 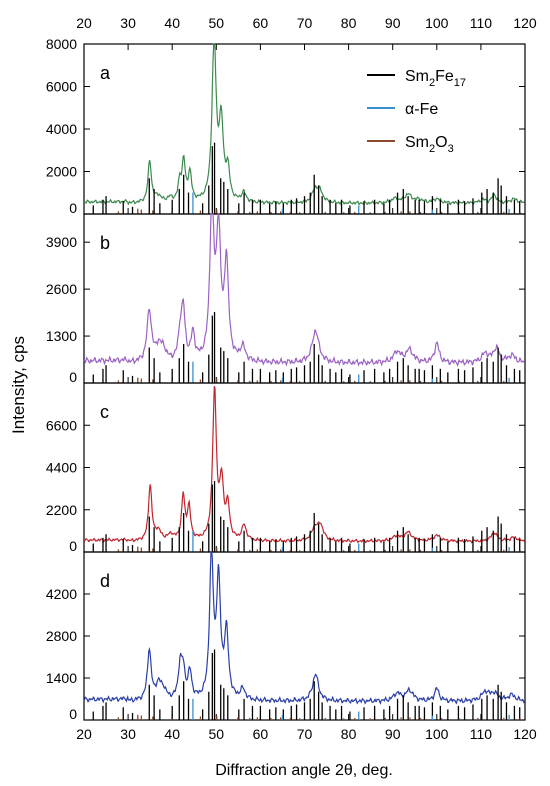 I want to click on top-x-tick-label: 20, so click(x=84, y=23).